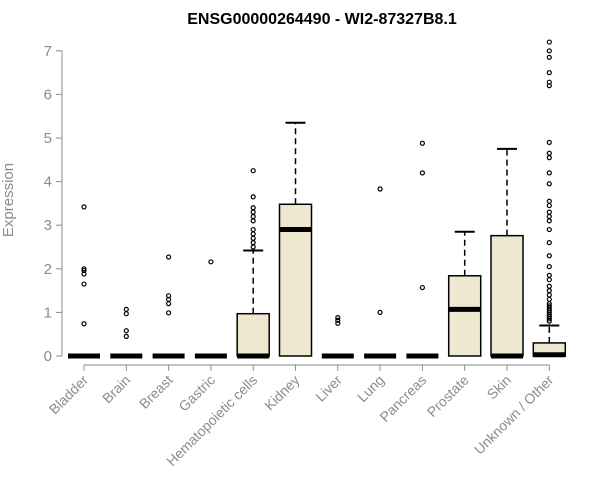  Describe the element at coordinates (448, 396) in the screenshot. I see `x-tick-label: Prostate` at that location.